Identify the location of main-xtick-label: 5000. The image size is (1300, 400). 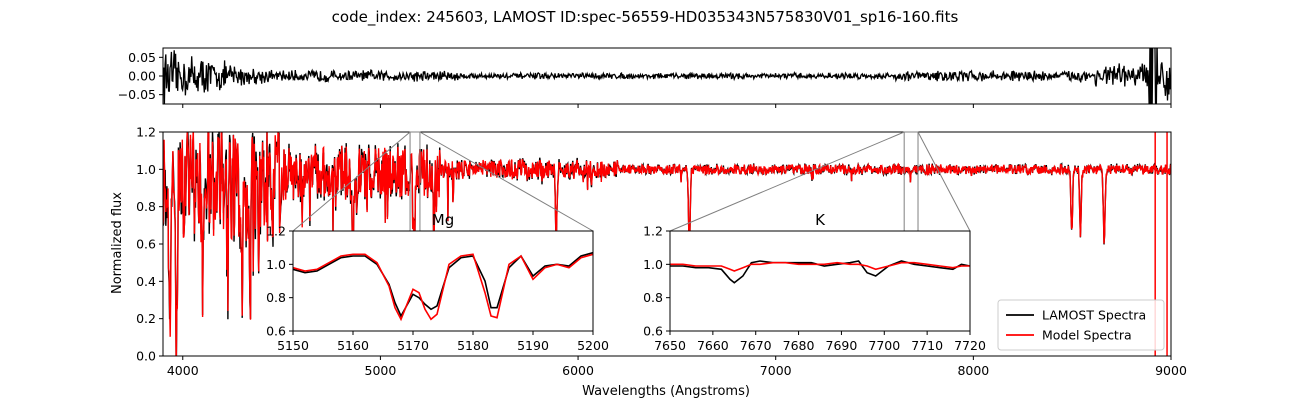
(381, 370).